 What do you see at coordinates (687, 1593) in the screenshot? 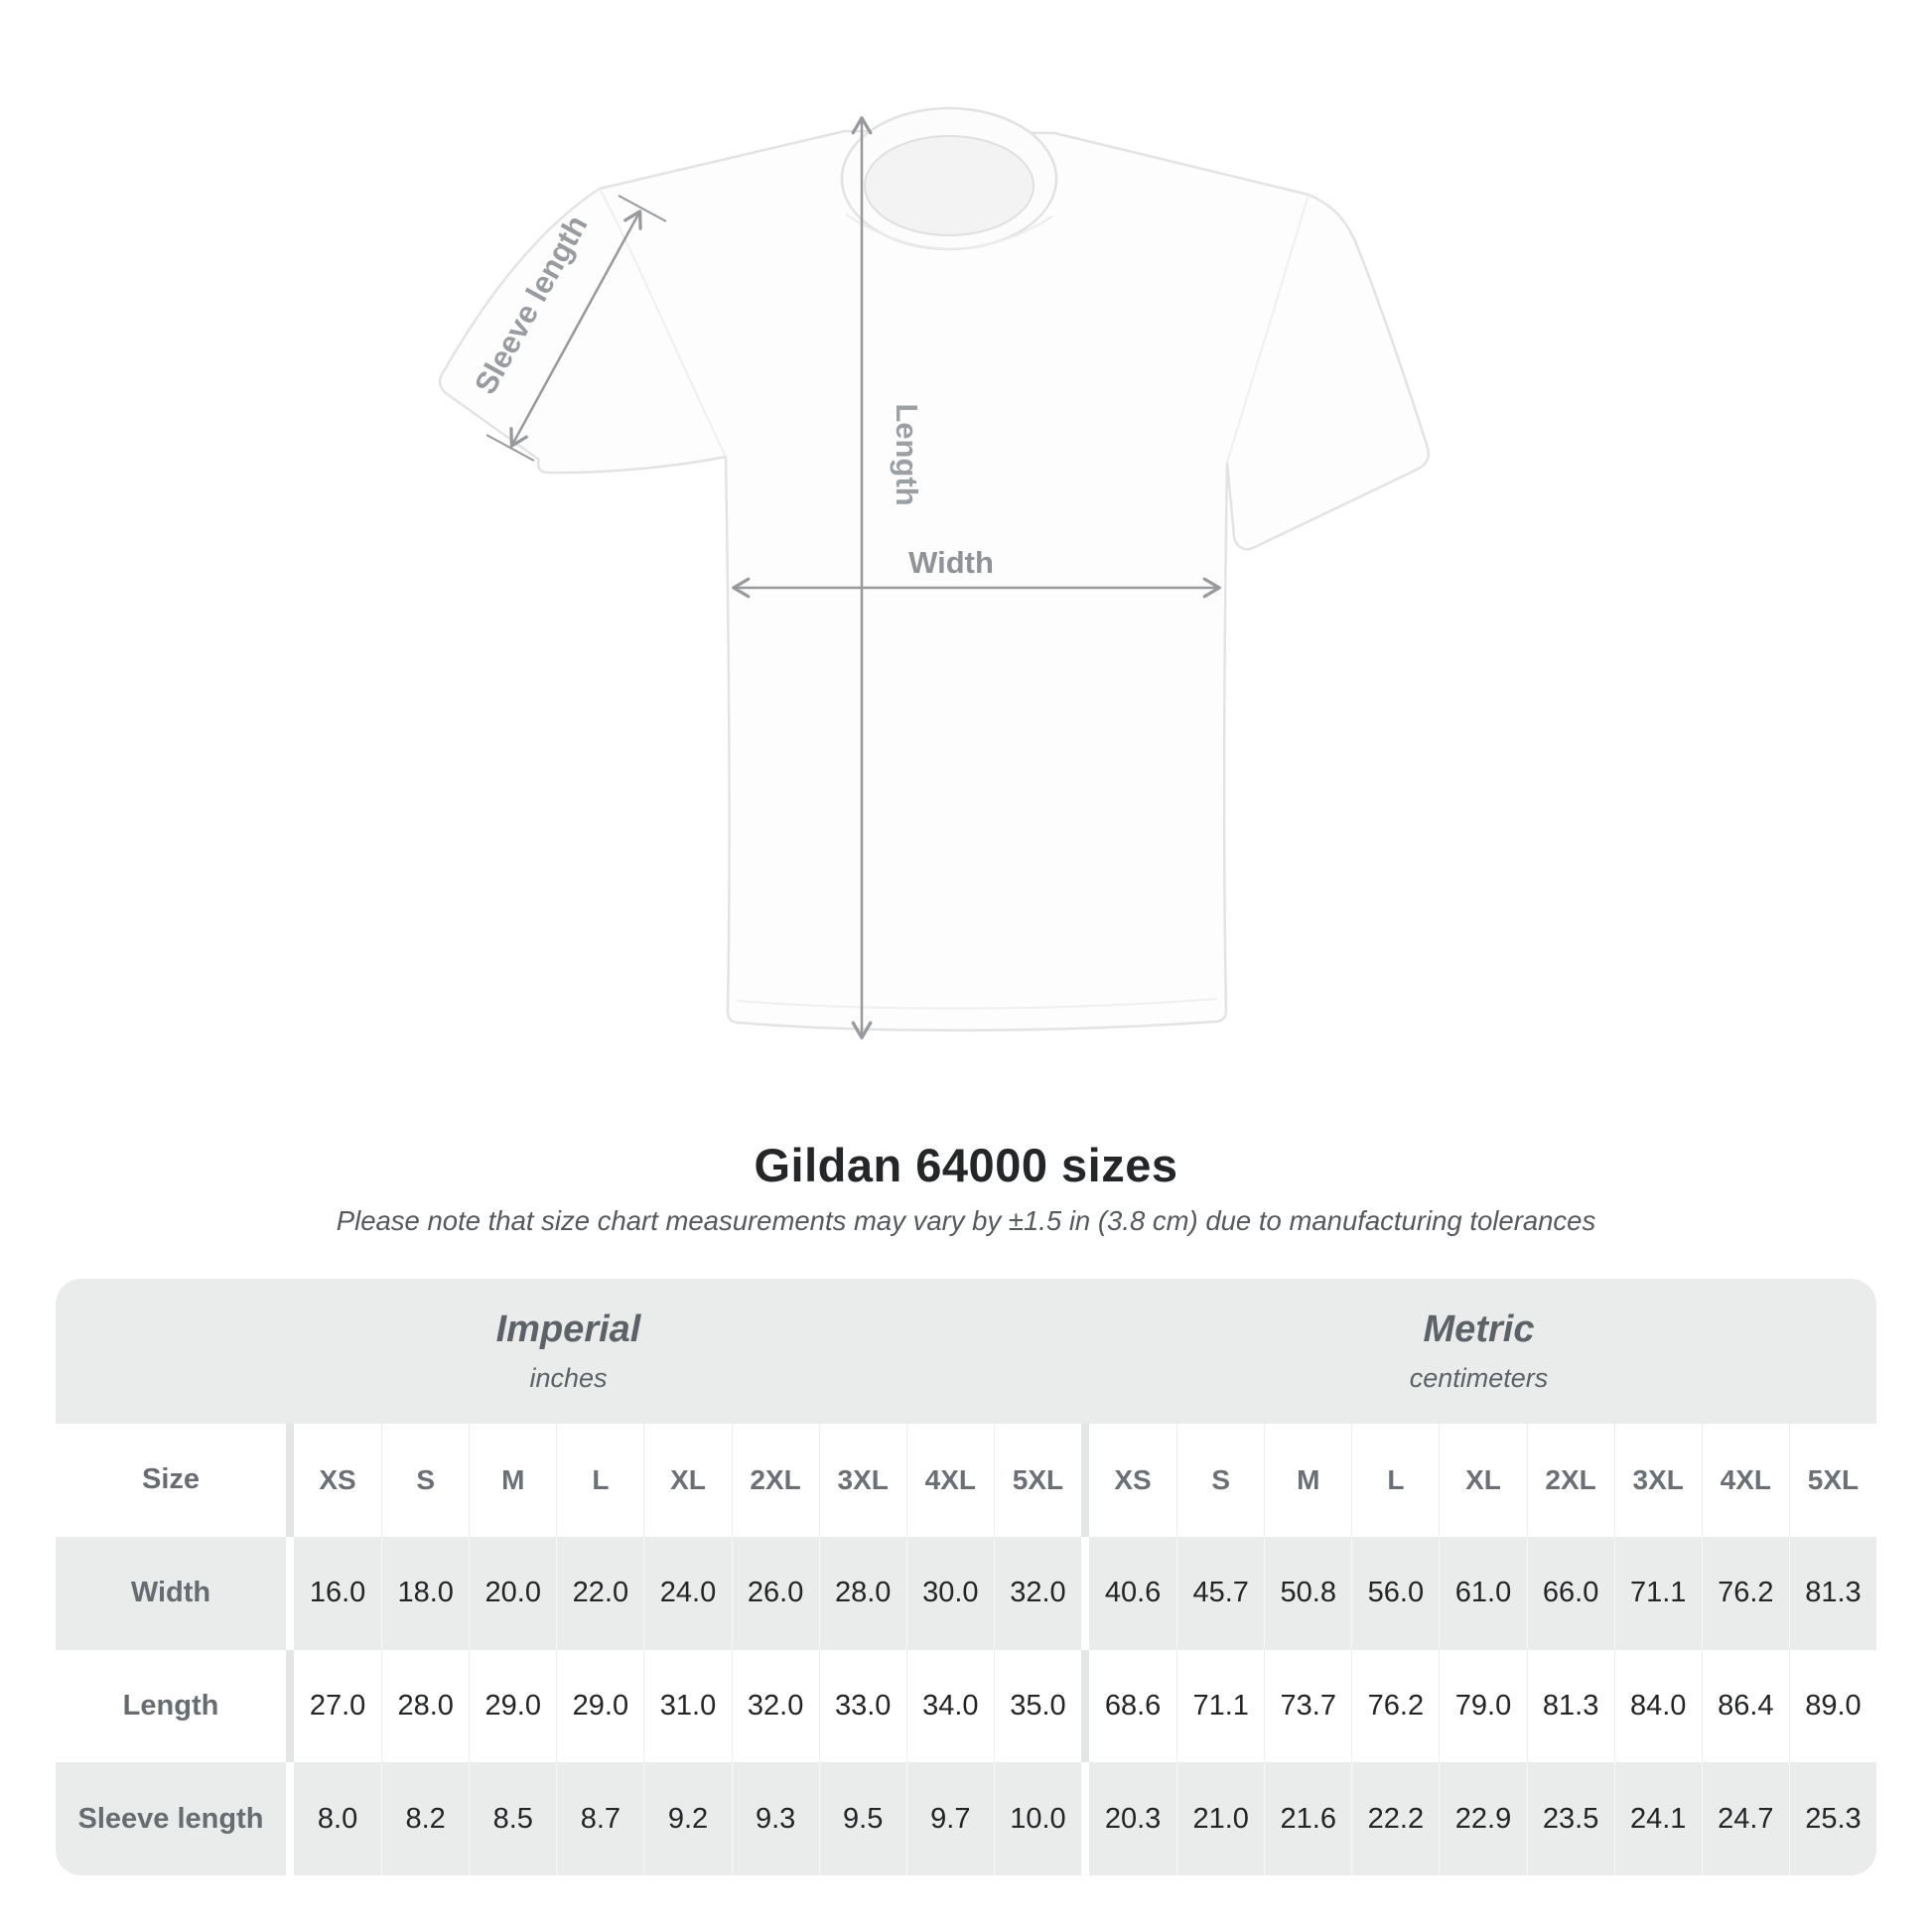
I see `table-cell: 24.0` at bounding box center [687, 1593].